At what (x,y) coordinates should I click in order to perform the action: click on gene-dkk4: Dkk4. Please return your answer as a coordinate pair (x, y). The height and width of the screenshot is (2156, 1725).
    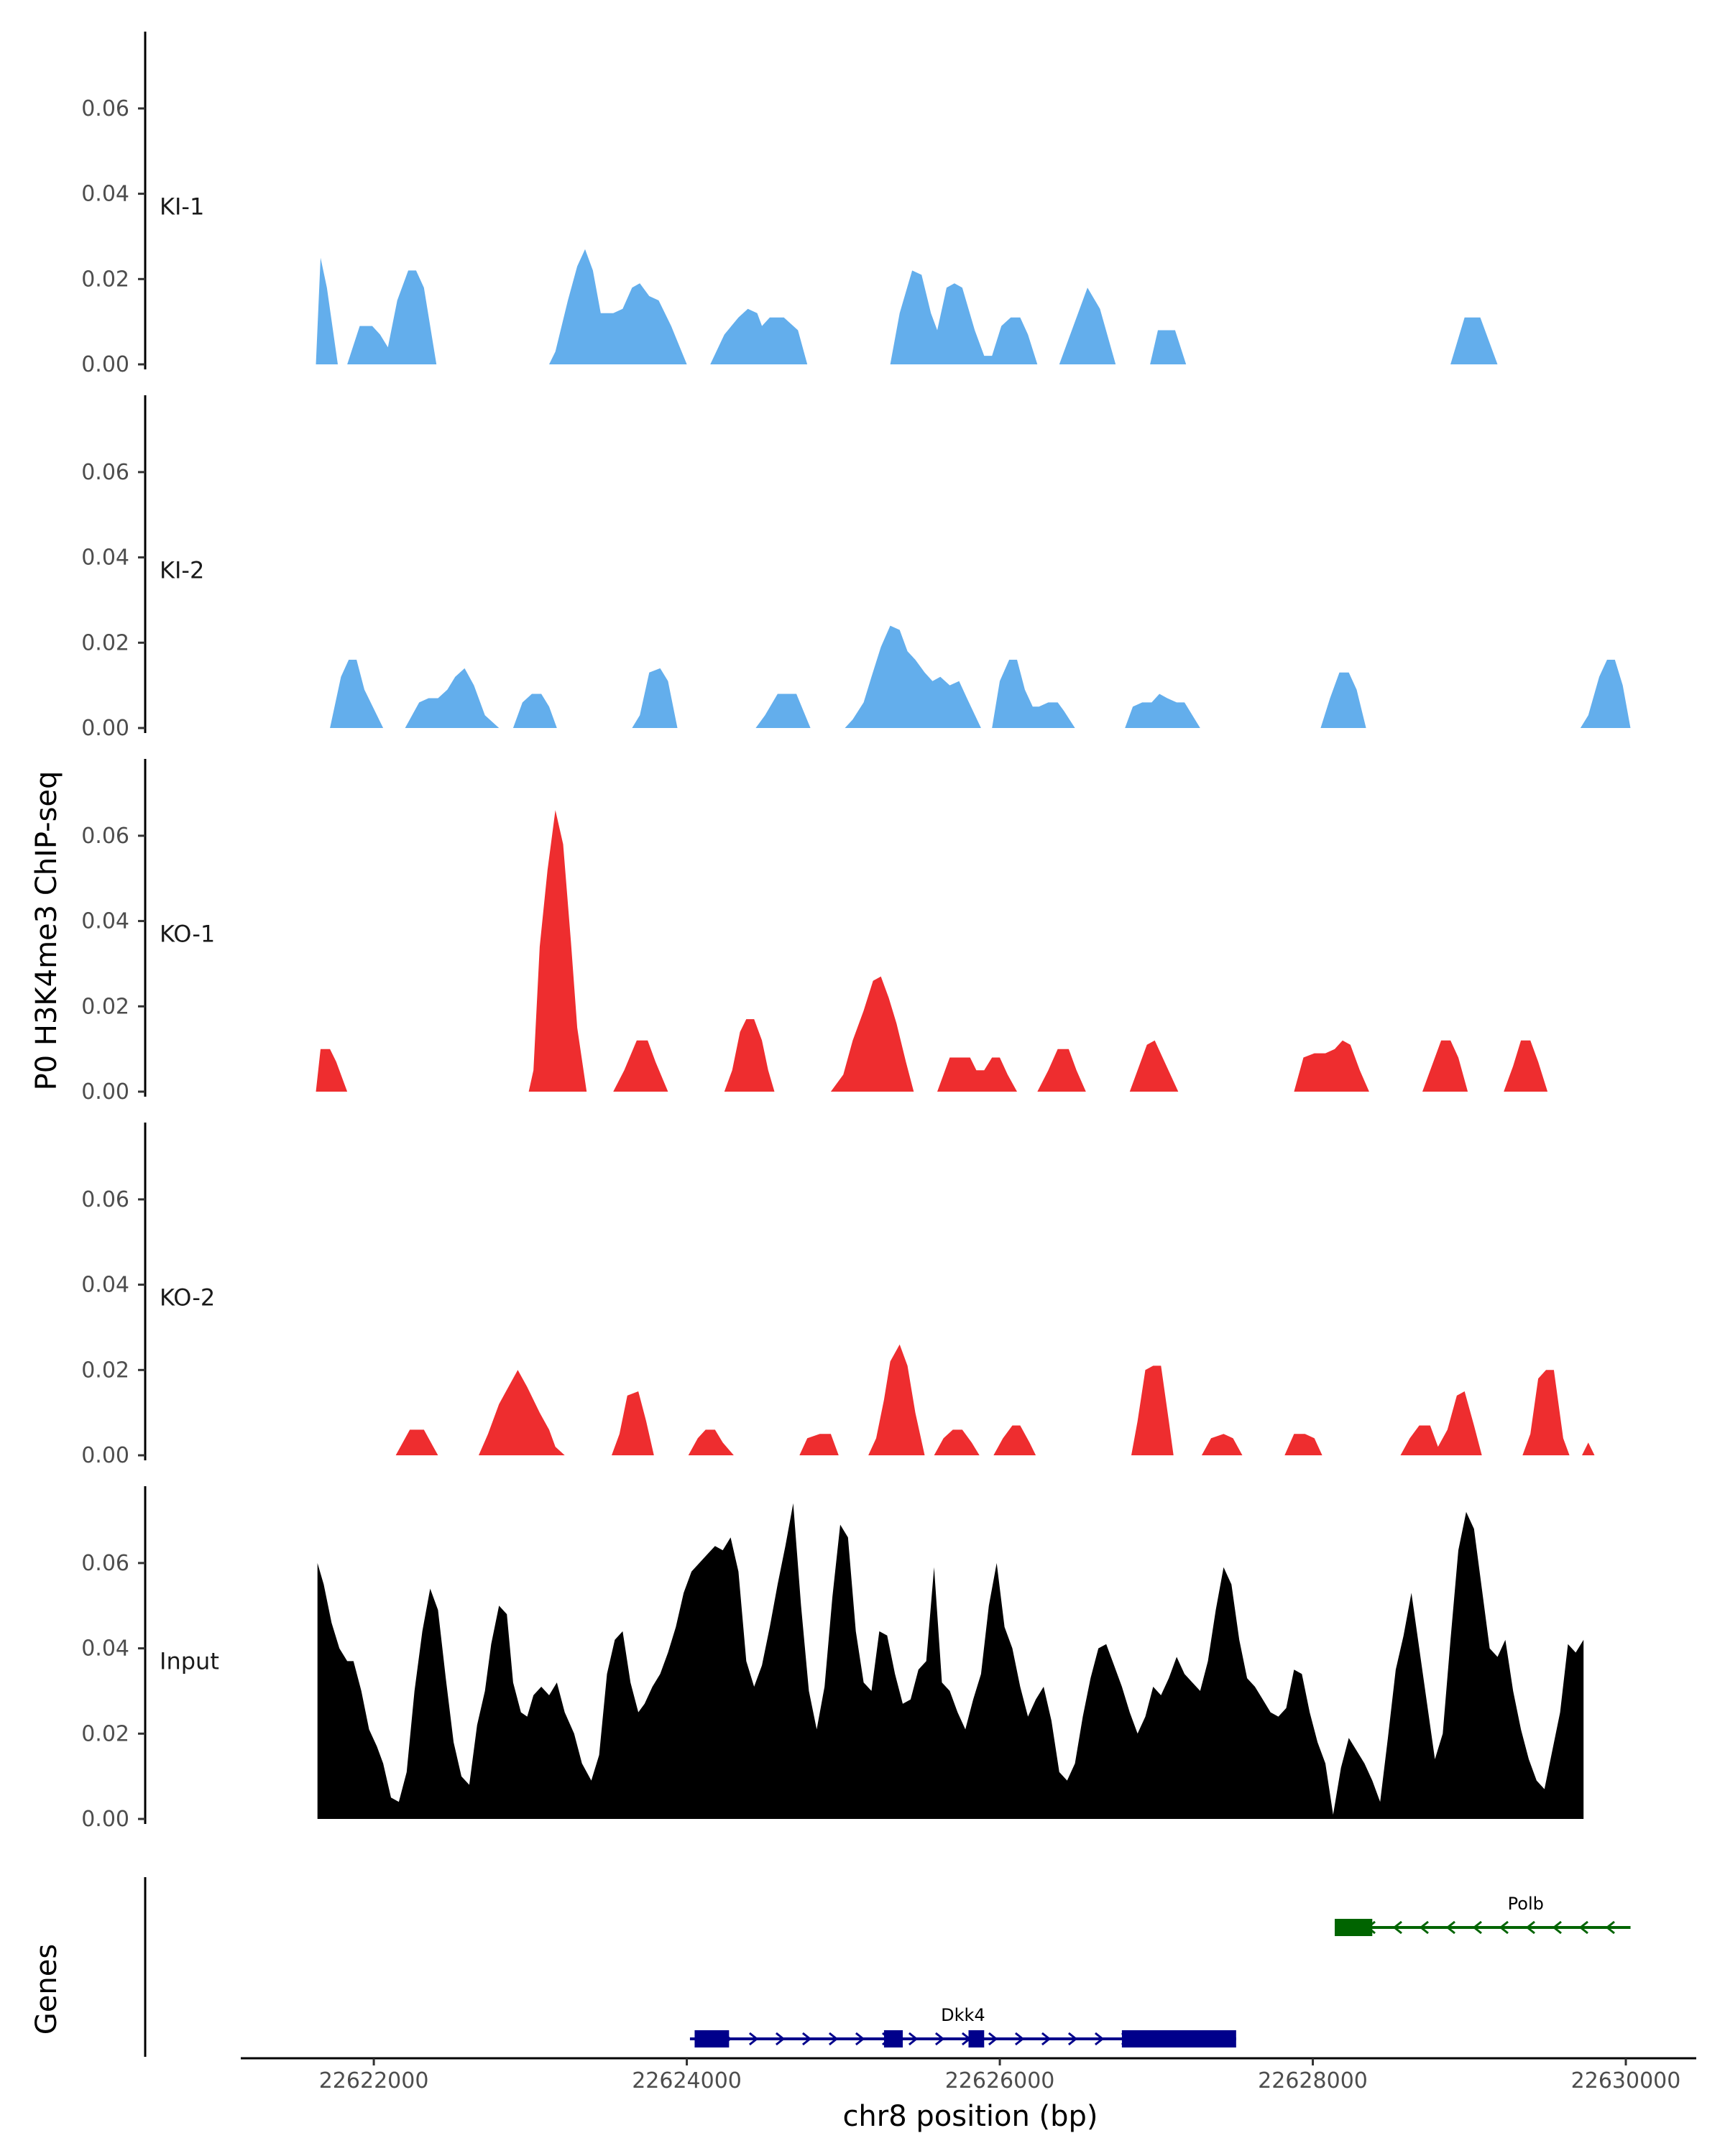
    Looking at the image, I should click on (962, 2026).